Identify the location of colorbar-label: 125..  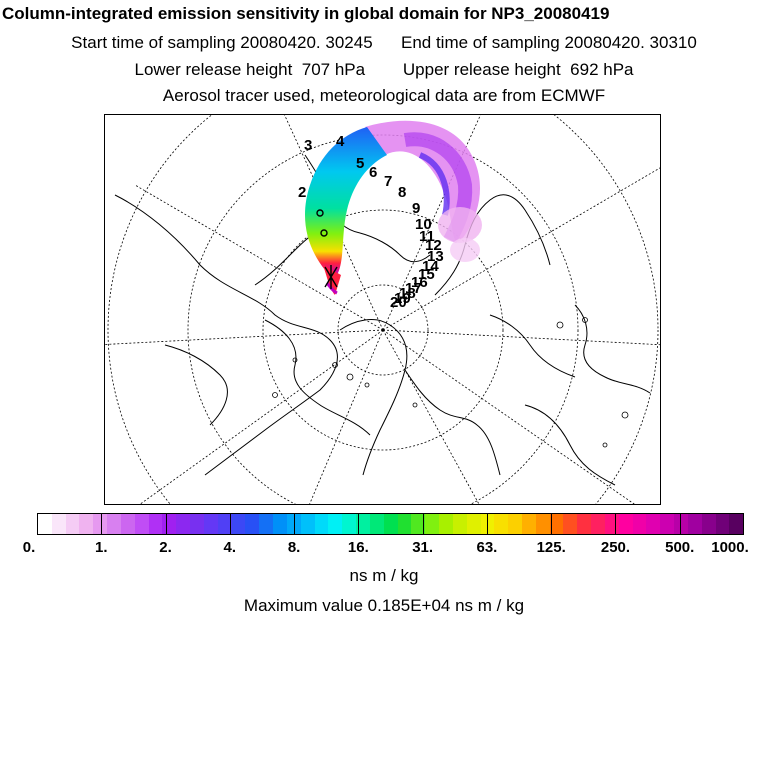
(551, 547).